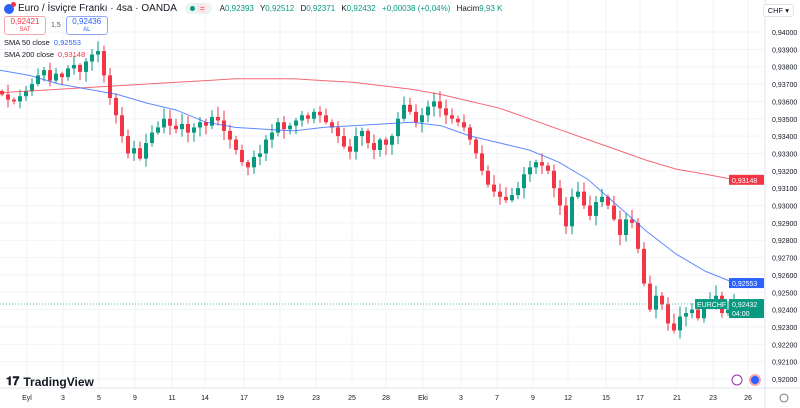 This screenshot has height=408, width=800. Describe the element at coordinates (784, 172) in the screenshot. I see `y-tick-label: 0,93200` at that location.